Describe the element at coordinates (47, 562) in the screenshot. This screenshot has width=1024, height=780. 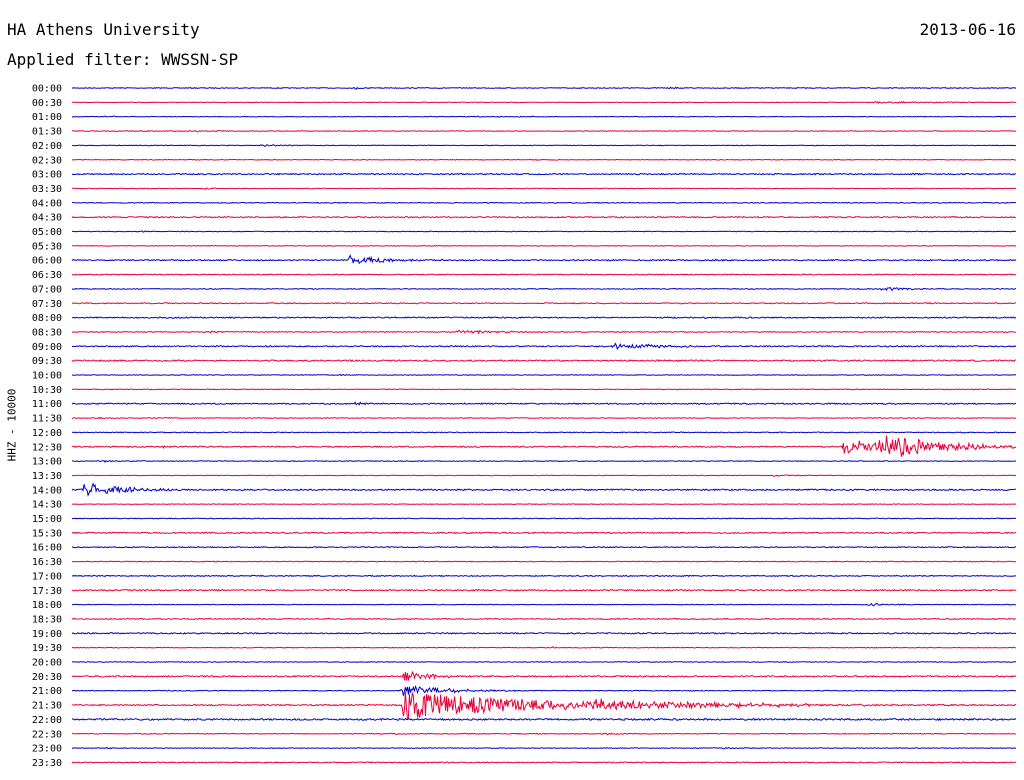
I see `row-time-label: 16:30` at that location.